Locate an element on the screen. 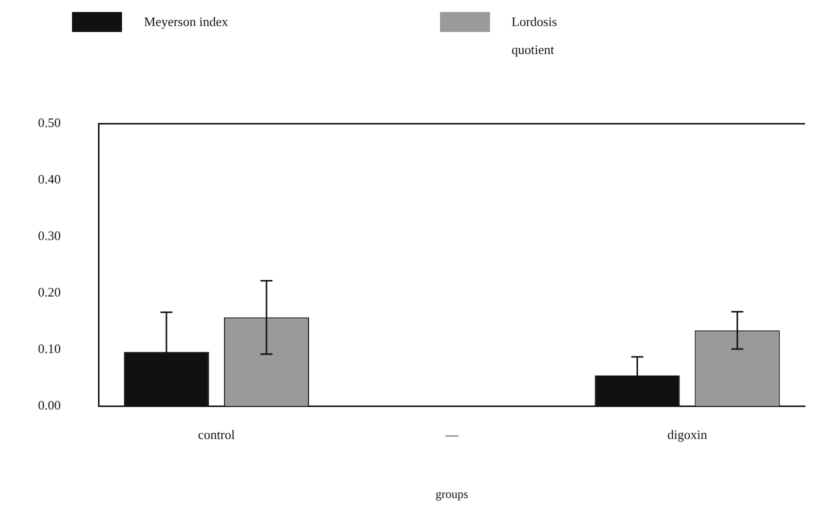  x-tick-label: control is located at coordinates (217, 434).